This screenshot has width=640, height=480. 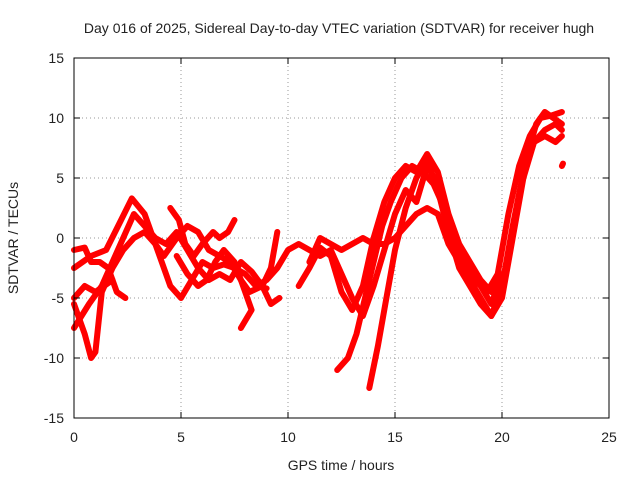 I want to click on y-tick-label: 10, so click(x=56, y=118).